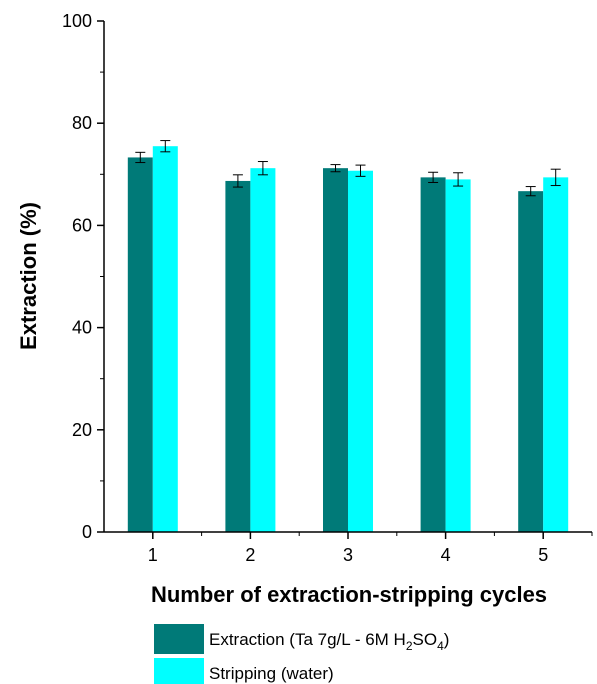 This screenshot has width=597, height=684. Describe the element at coordinates (271, 673) in the screenshot. I see `legend-label-series2: Stripping (water)` at that location.